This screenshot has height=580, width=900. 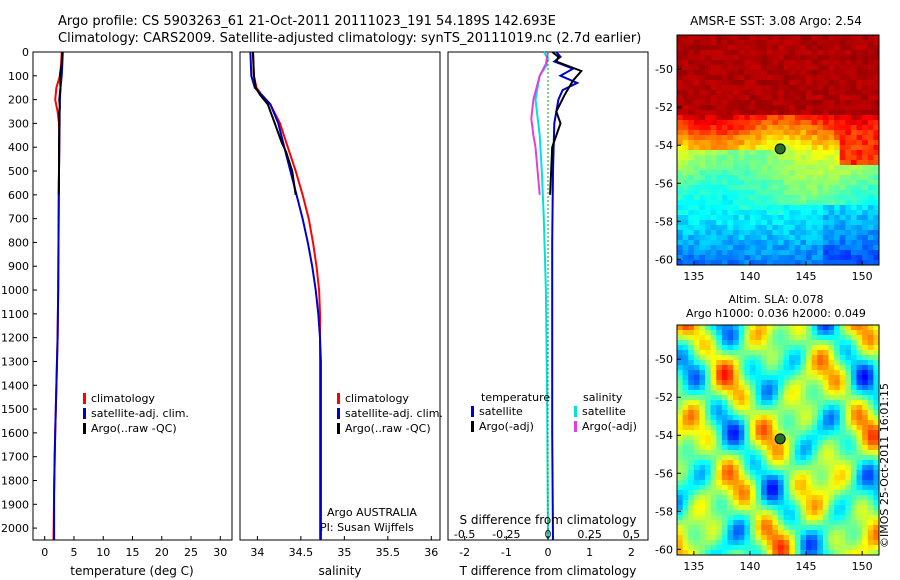 What do you see at coordinates (388, 428) in the screenshot?
I see `legend-label: Argo(..raw -QC)` at bounding box center [388, 428].